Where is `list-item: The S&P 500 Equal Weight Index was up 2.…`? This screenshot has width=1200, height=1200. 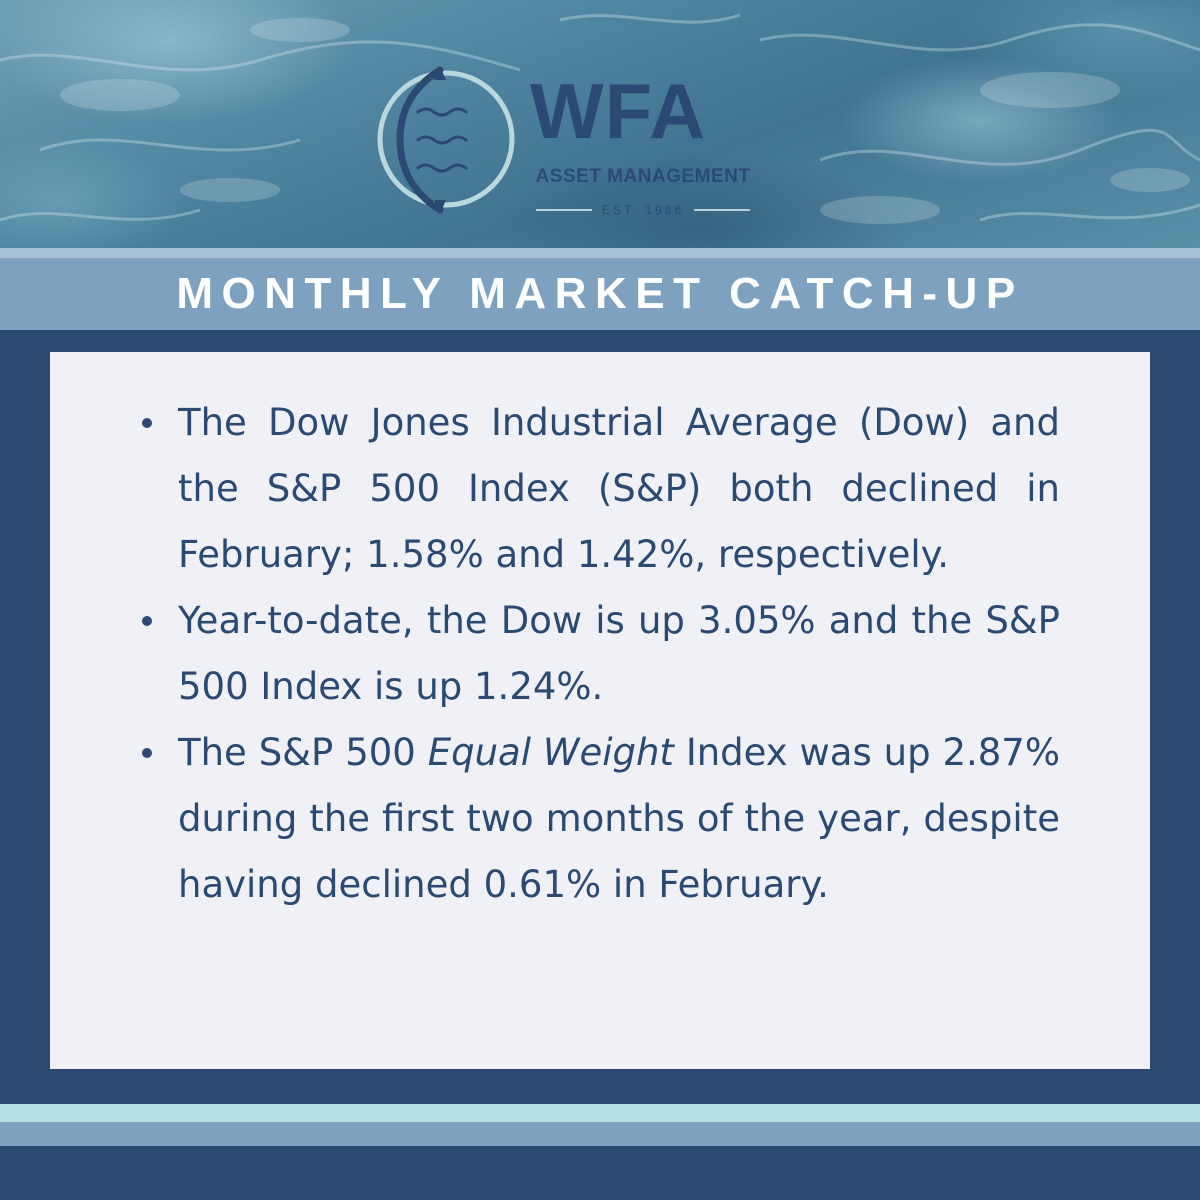
list-item: The S&P 500 Equal Weight Index was up 2.… is located at coordinates (594, 819).